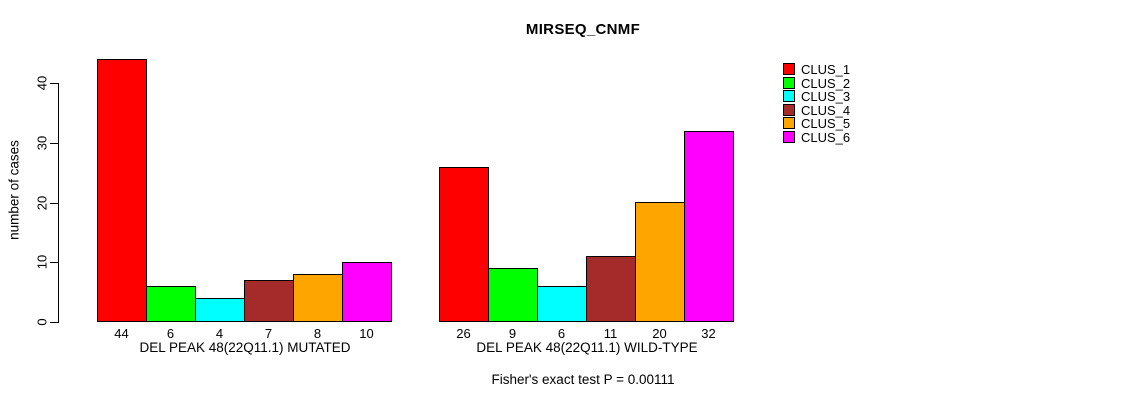 Image resolution: width=1140 pixels, height=400 pixels. What do you see at coordinates (317, 333) in the screenshot?
I see `bar-value-label: 8` at bounding box center [317, 333].